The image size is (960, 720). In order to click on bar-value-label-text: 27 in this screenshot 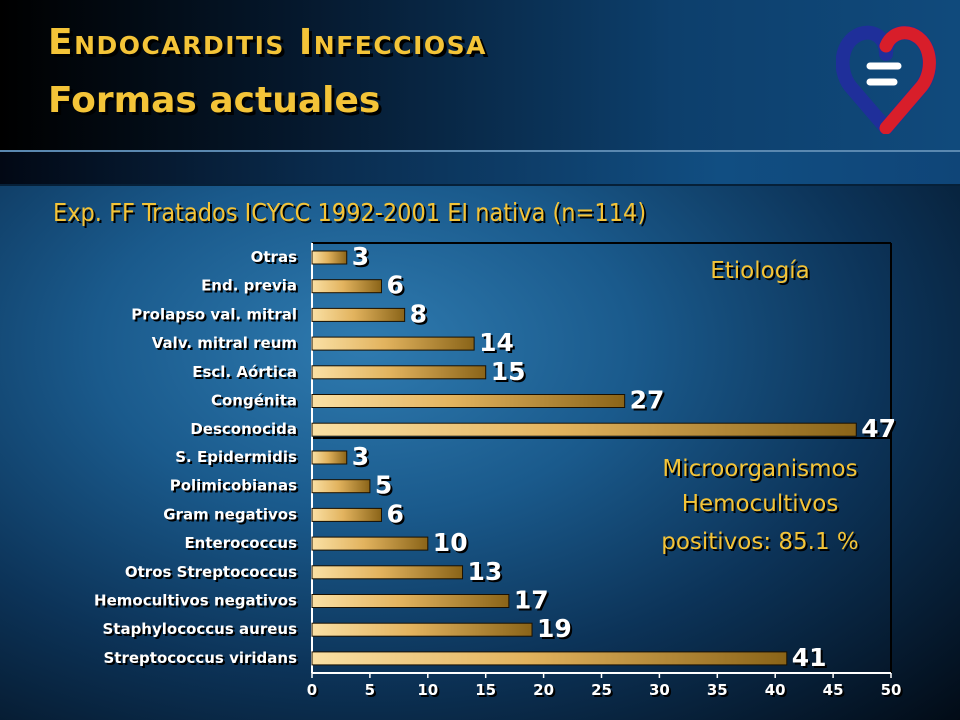, I will do `click(647, 400)`.